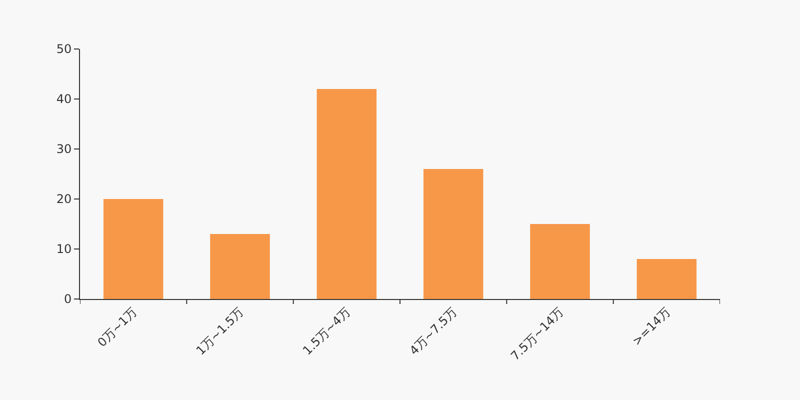  Describe the element at coordinates (327, 331) in the screenshot. I see `x-tick-label: 1.5万~4万` at that location.